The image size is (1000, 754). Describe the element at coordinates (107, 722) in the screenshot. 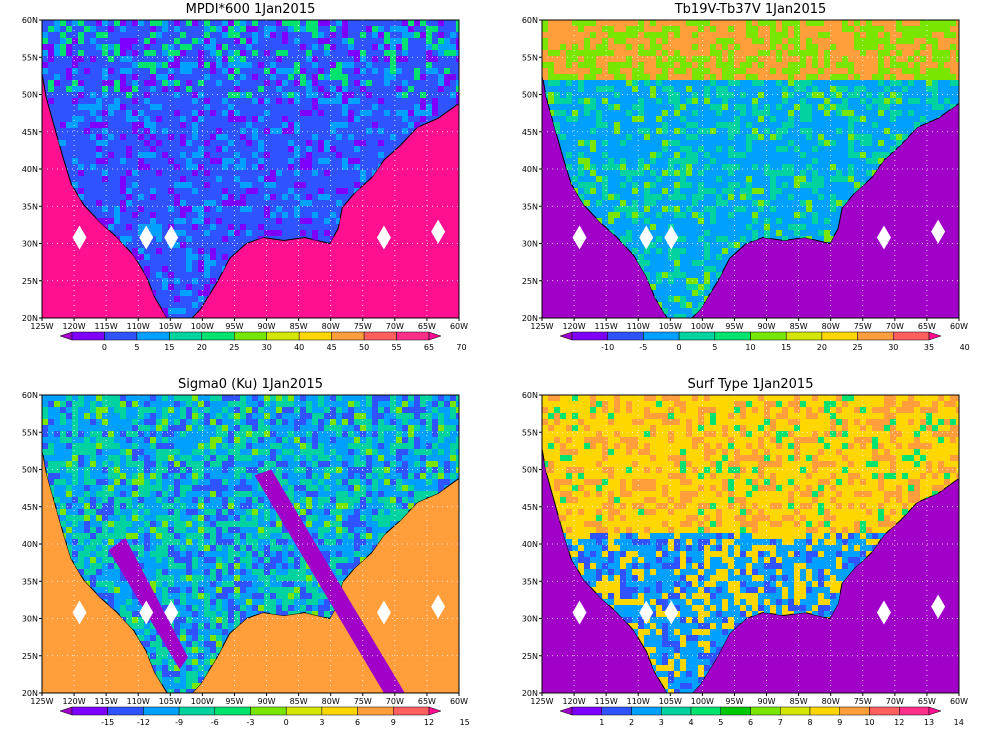

I see `colorbar-label: -15` at that location.